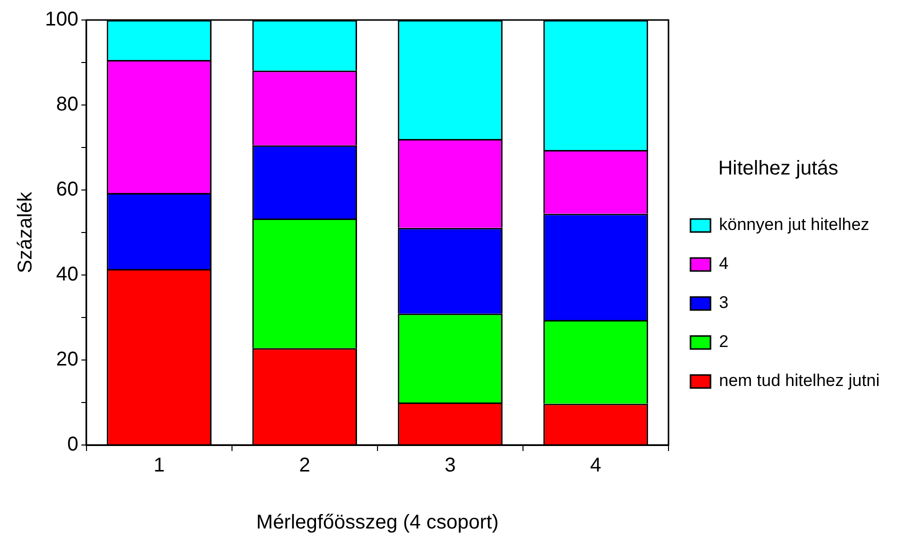 The width and height of the screenshot is (908, 549). What do you see at coordinates (723, 264) in the screenshot?
I see `legend-label: 4` at bounding box center [723, 264].